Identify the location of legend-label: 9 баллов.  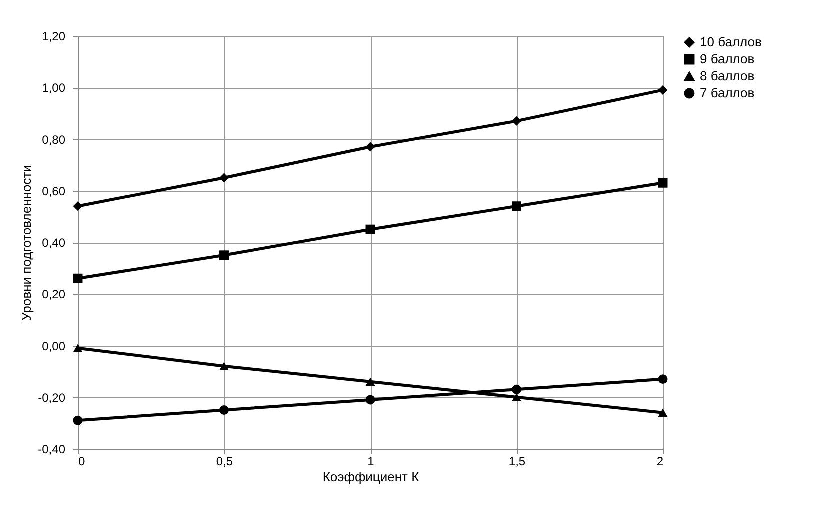
(727, 59).